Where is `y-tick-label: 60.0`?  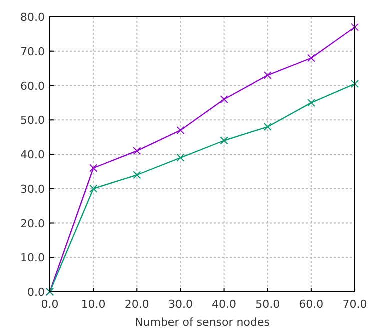
y-tick-label: 60.0 is located at coordinates (32, 86).